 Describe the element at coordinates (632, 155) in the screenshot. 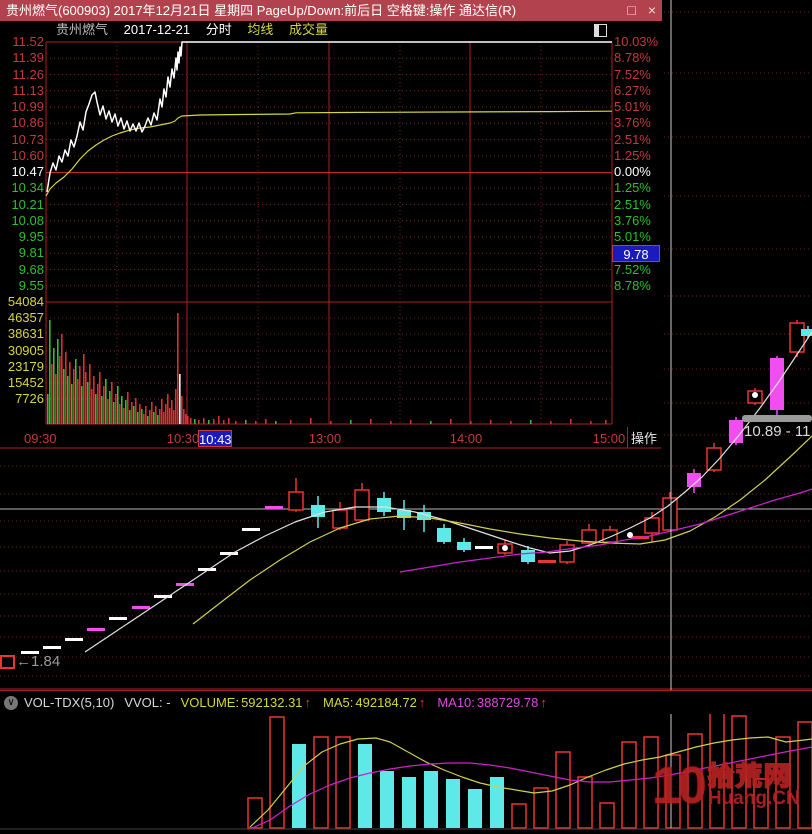

I see `percent-axis-label: 1.25%` at that location.